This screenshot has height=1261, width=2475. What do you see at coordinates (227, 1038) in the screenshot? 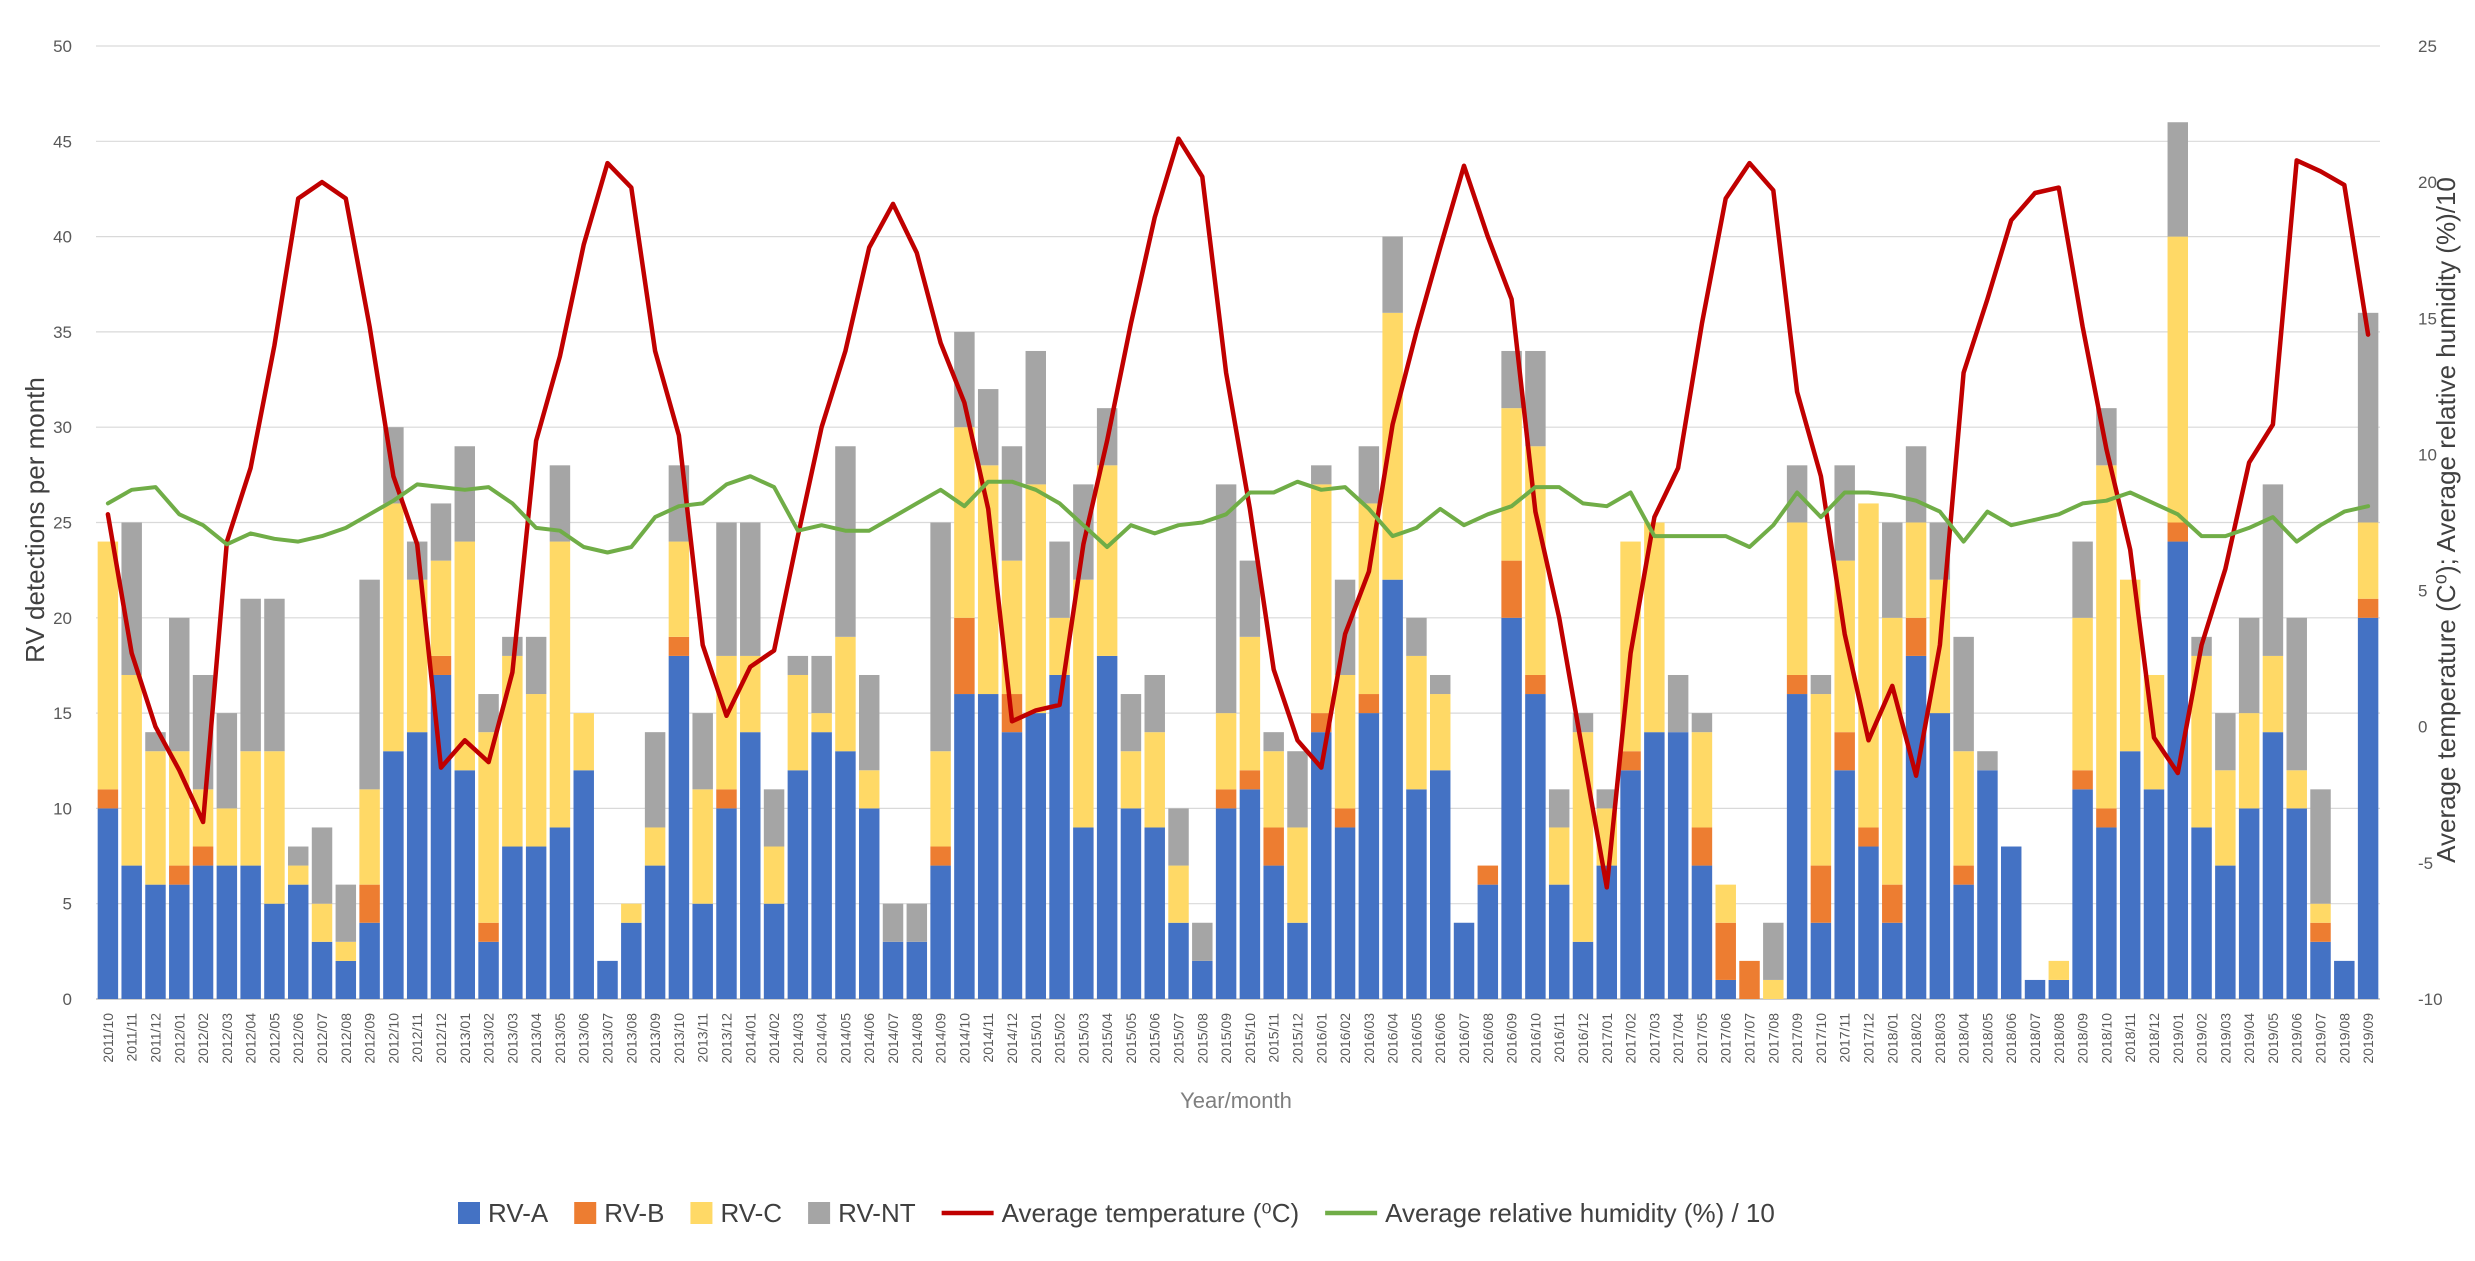
I see `x-tick-label: 2012/03` at bounding box center [227, 1038].